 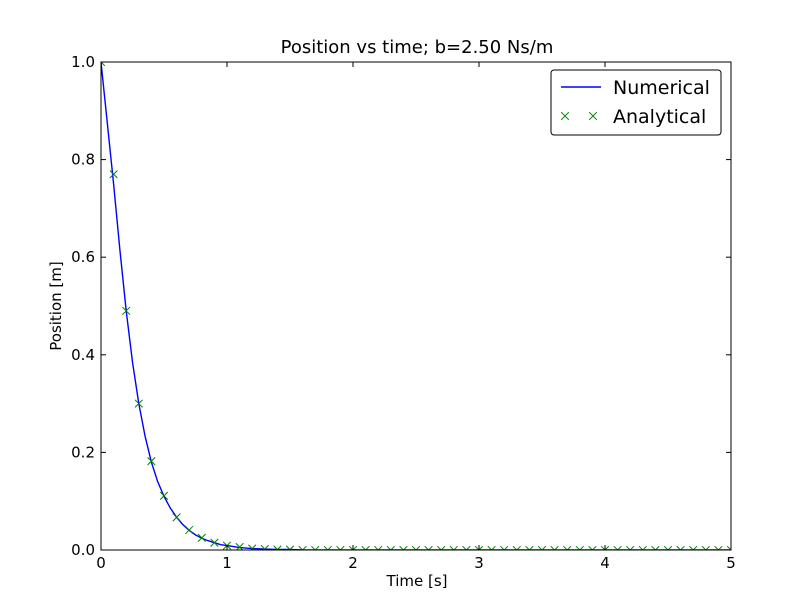 I want to click on y-tick-label: 1.0, so click(x=83, y=62).